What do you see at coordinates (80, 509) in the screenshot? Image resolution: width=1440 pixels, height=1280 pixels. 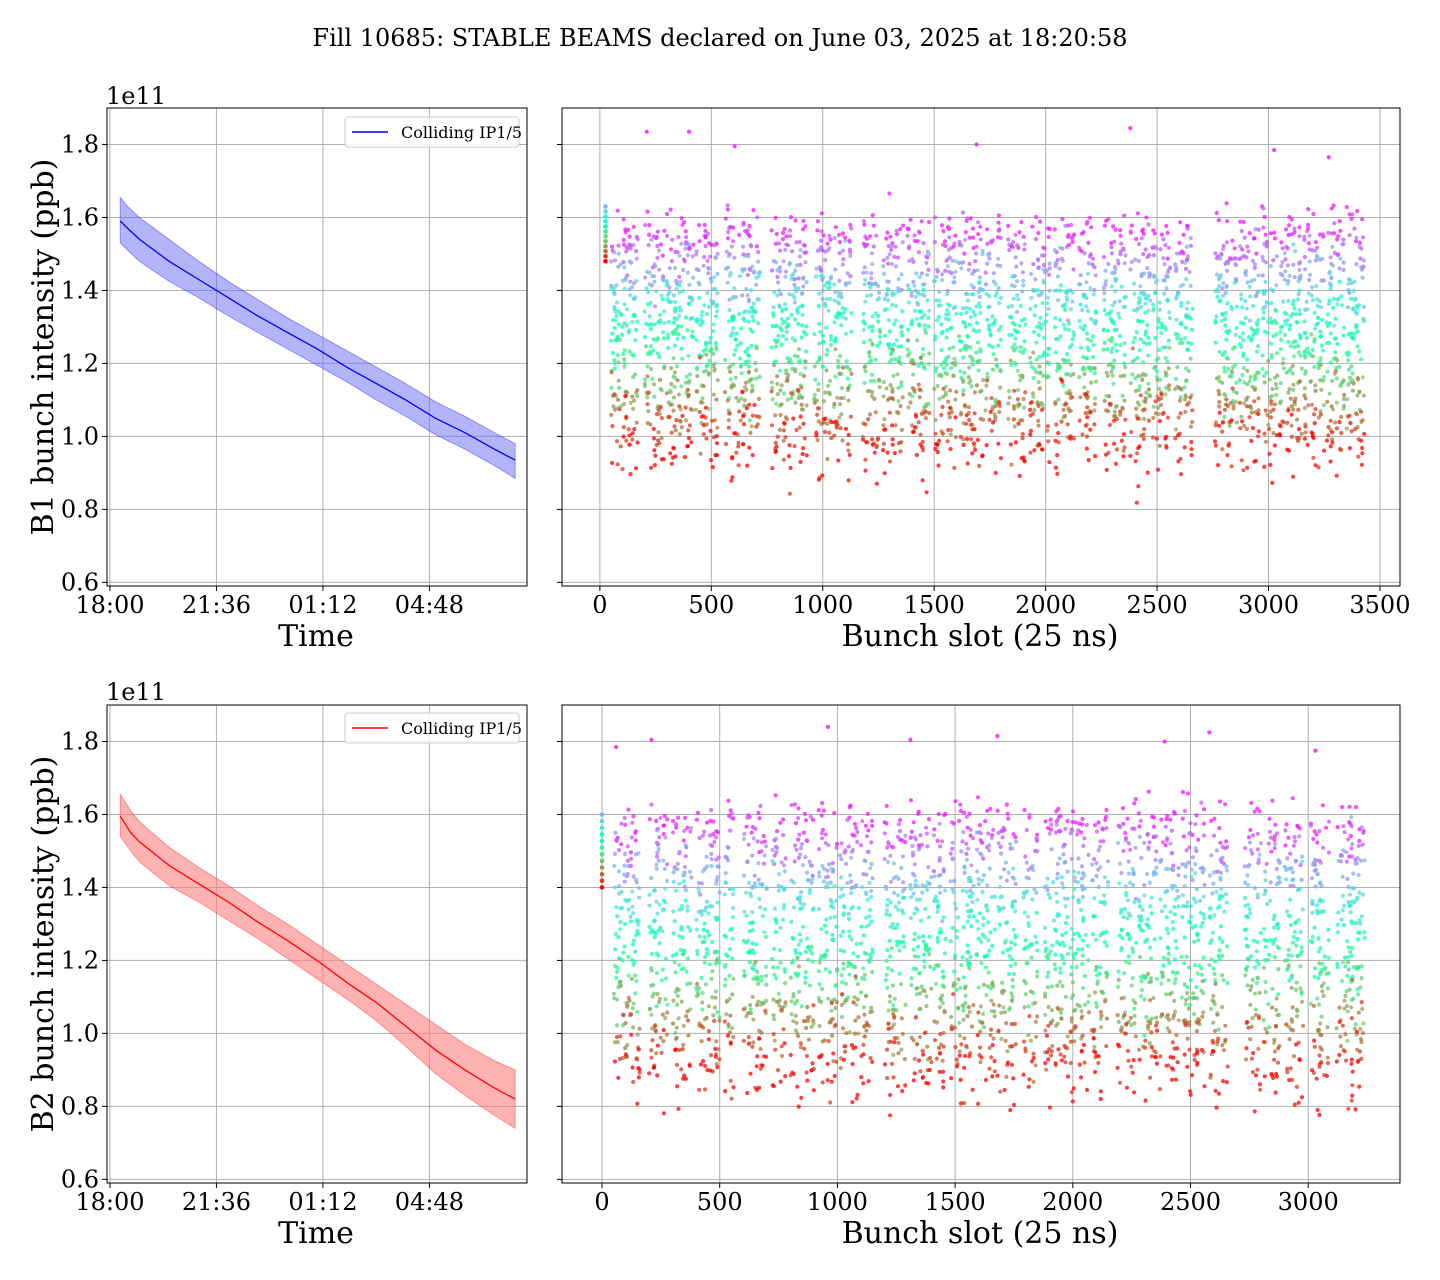 I see `y-tick-label: 0.8` at bounding box center [80, 509].